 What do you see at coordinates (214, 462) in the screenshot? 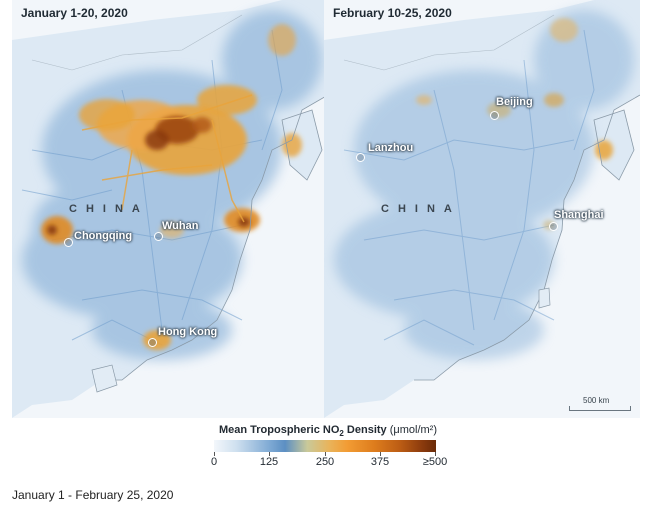
I see `legend-tick-label: 0` at bounding box center [214, 462].